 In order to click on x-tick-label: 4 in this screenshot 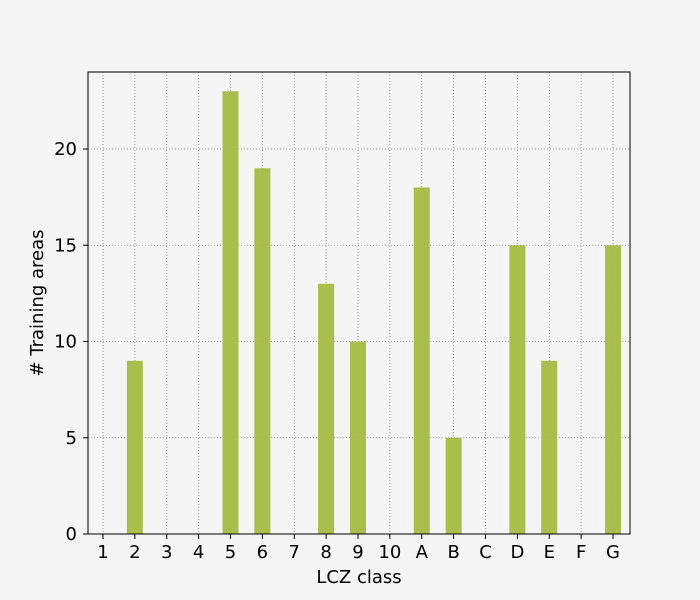, I will do `click(198, 552)`.